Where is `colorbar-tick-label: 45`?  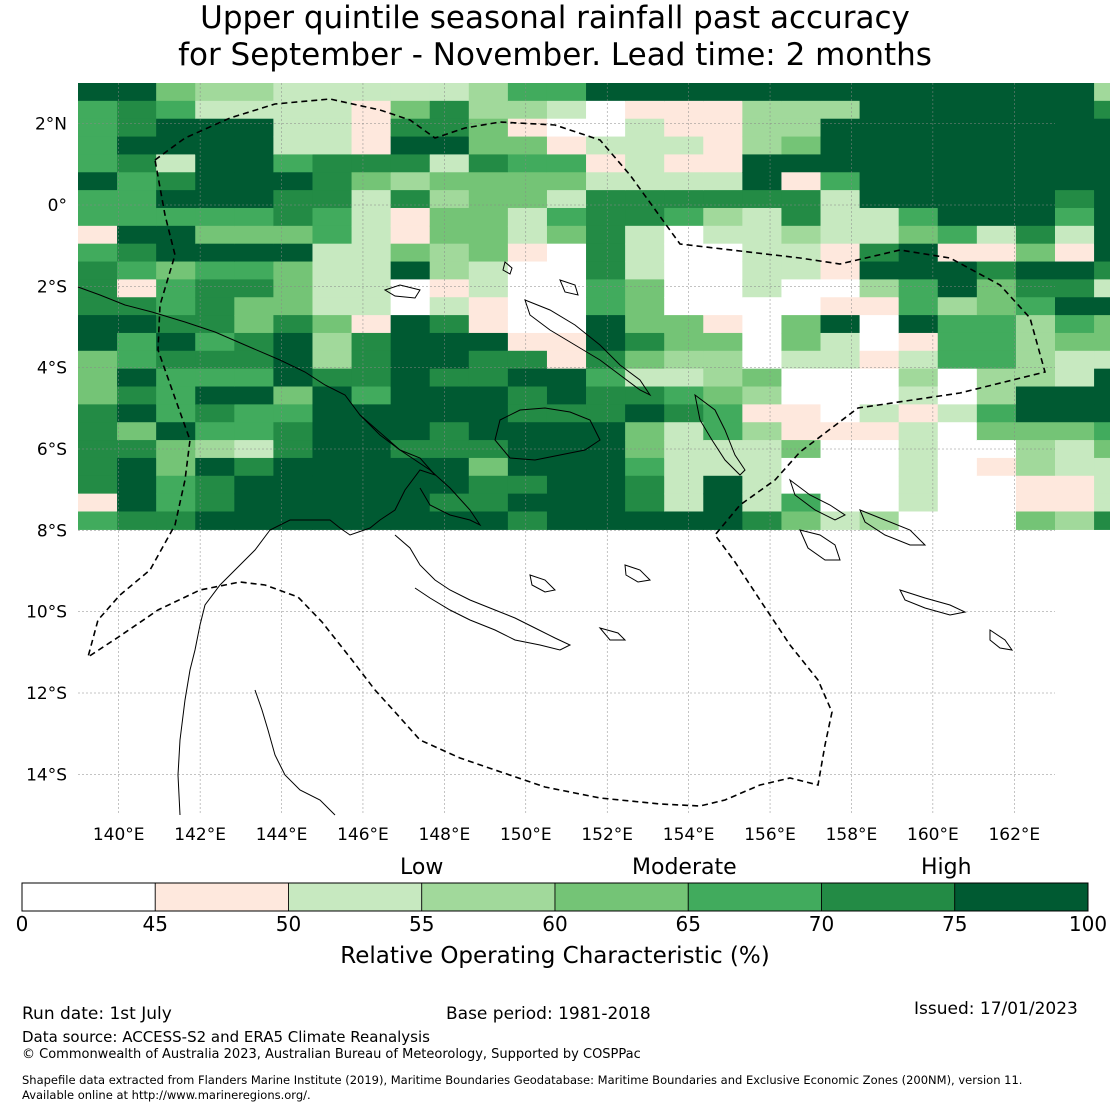
colorbar-tick-label: 45 is located at coordinates (155, 924).